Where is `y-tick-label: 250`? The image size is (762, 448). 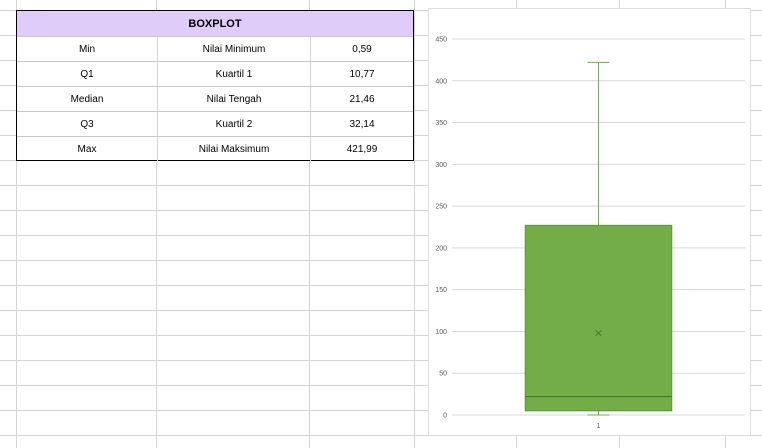 y-tick-label: 250 is located at coordinates (441, 207).